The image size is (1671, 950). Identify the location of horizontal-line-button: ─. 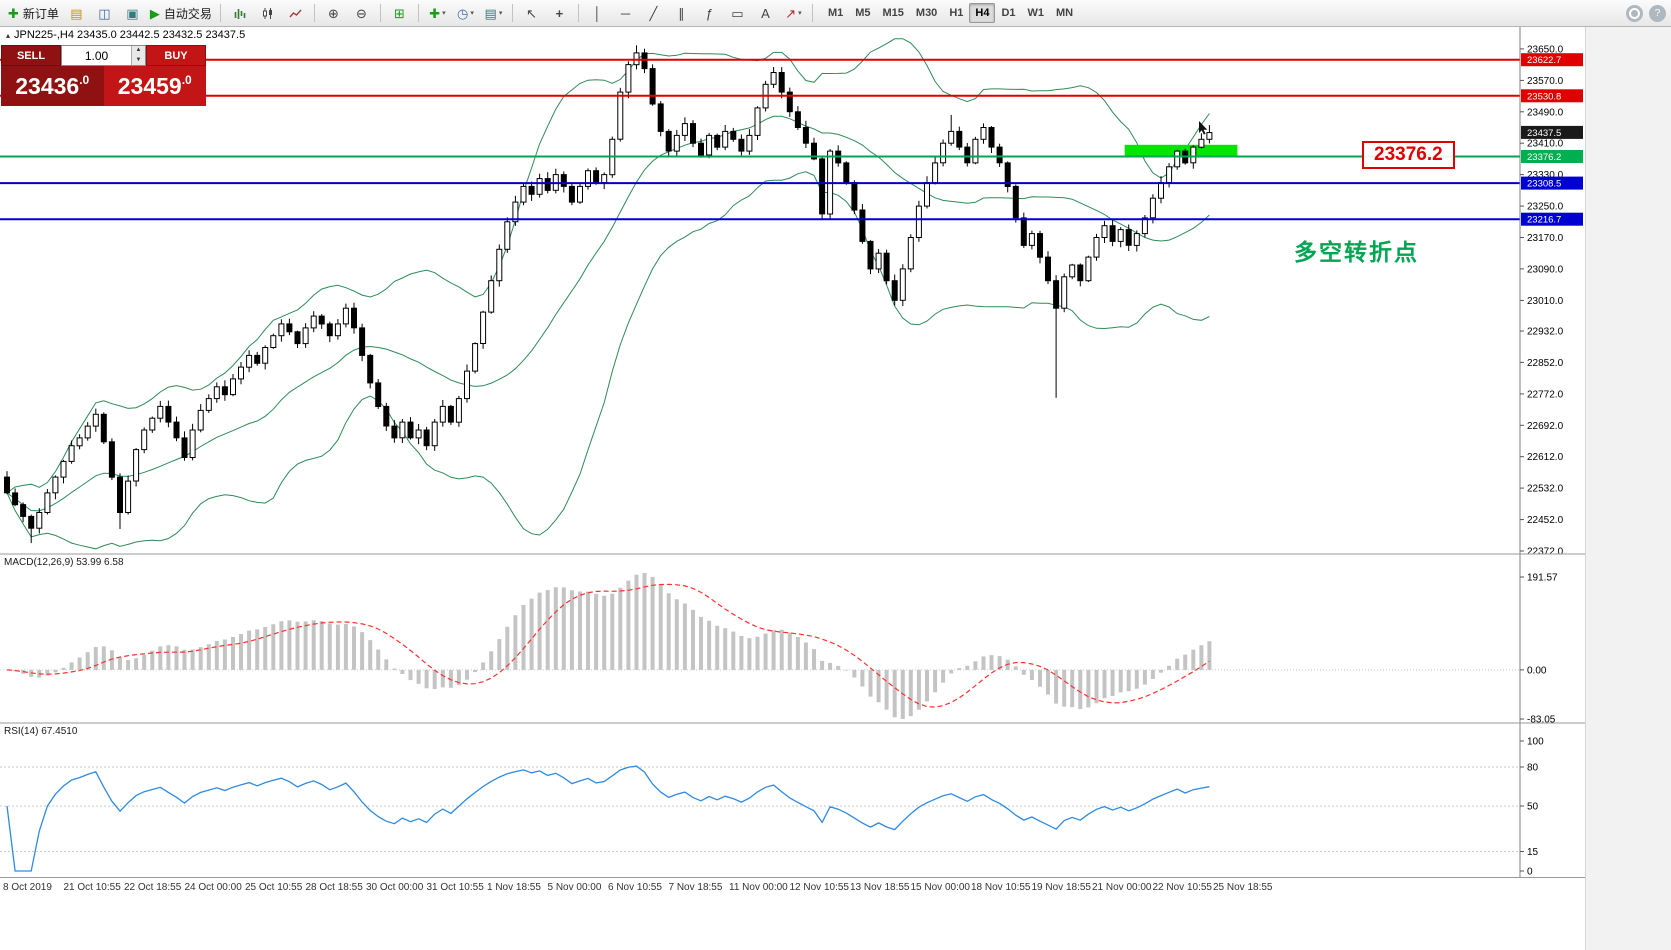
(625, 13).